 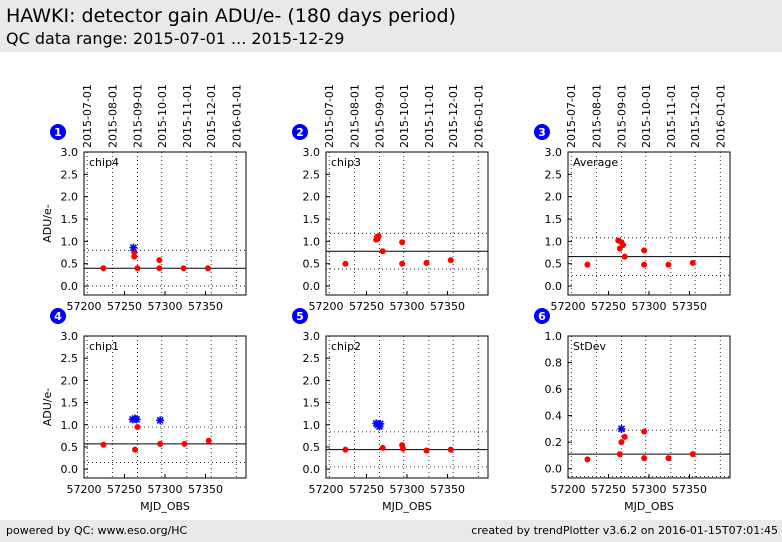 What do you see at coordinates (542, 316) in the screenshot?
I see `panel-number: 6` at bounding box center [542, 316].